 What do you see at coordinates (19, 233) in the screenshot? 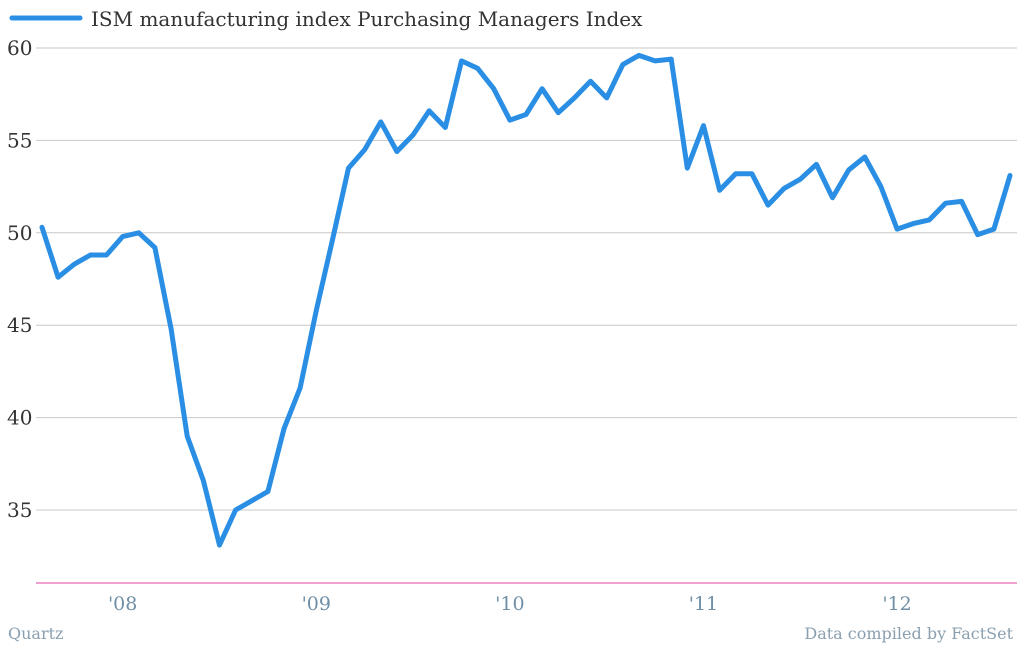
I see `y-tick-label: 50` at bounding box center [19, 233].